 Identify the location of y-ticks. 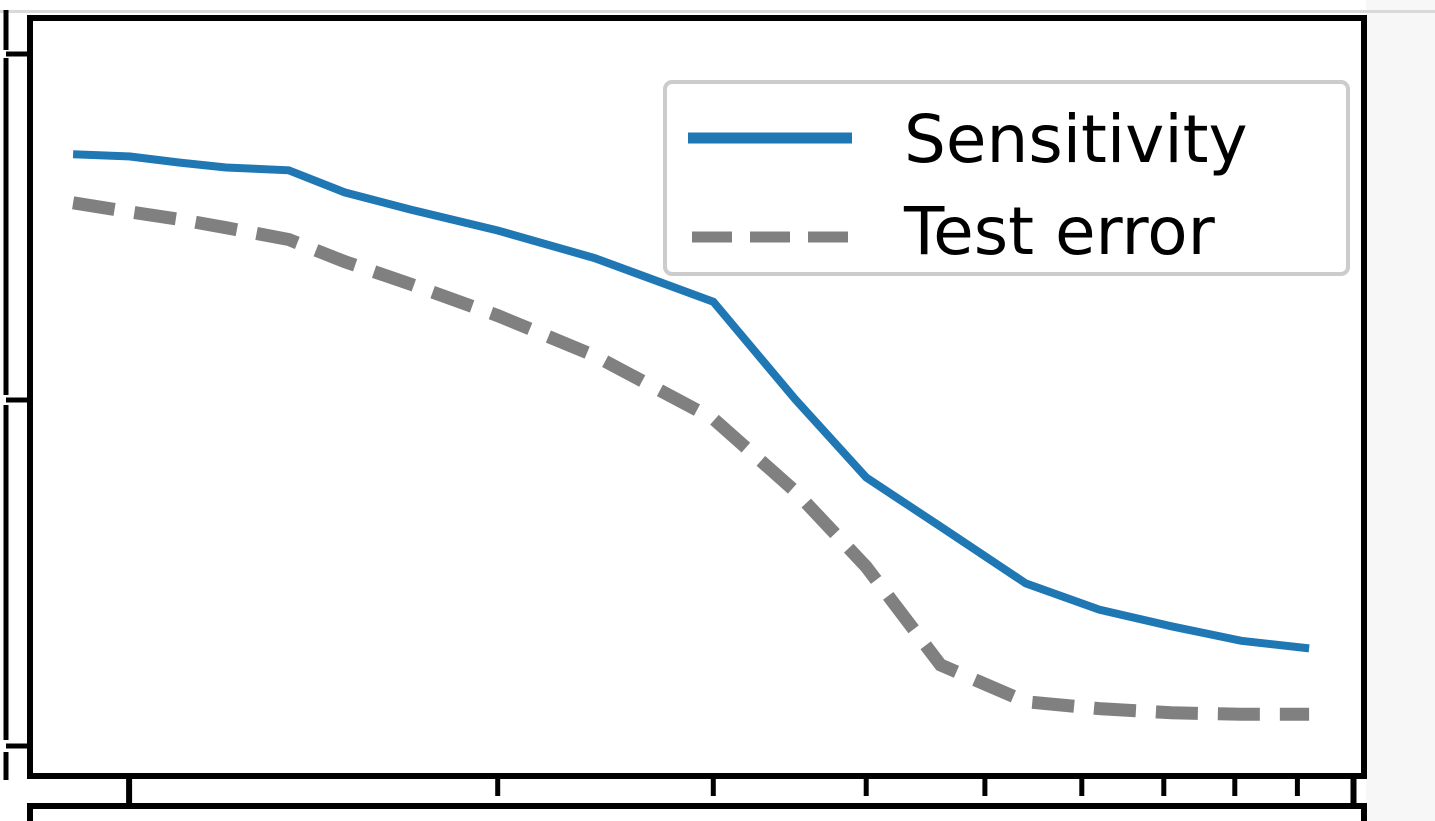
(18, 400).